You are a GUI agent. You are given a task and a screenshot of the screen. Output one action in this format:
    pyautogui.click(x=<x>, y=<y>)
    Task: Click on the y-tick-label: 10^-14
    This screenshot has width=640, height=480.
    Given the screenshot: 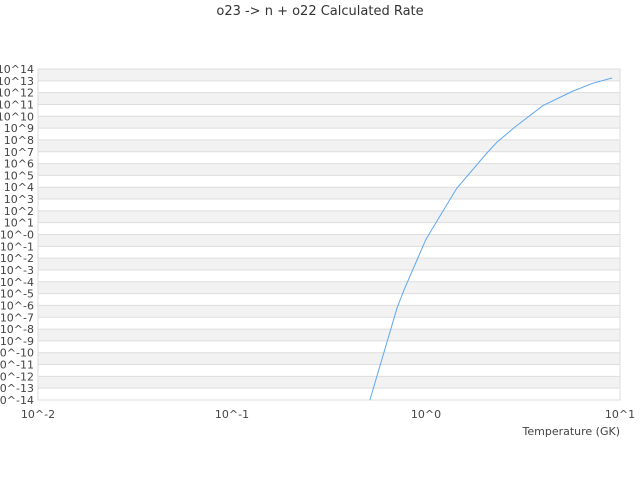 What is the action you would take?
    pyautogui.click(x=17, y=400)
    